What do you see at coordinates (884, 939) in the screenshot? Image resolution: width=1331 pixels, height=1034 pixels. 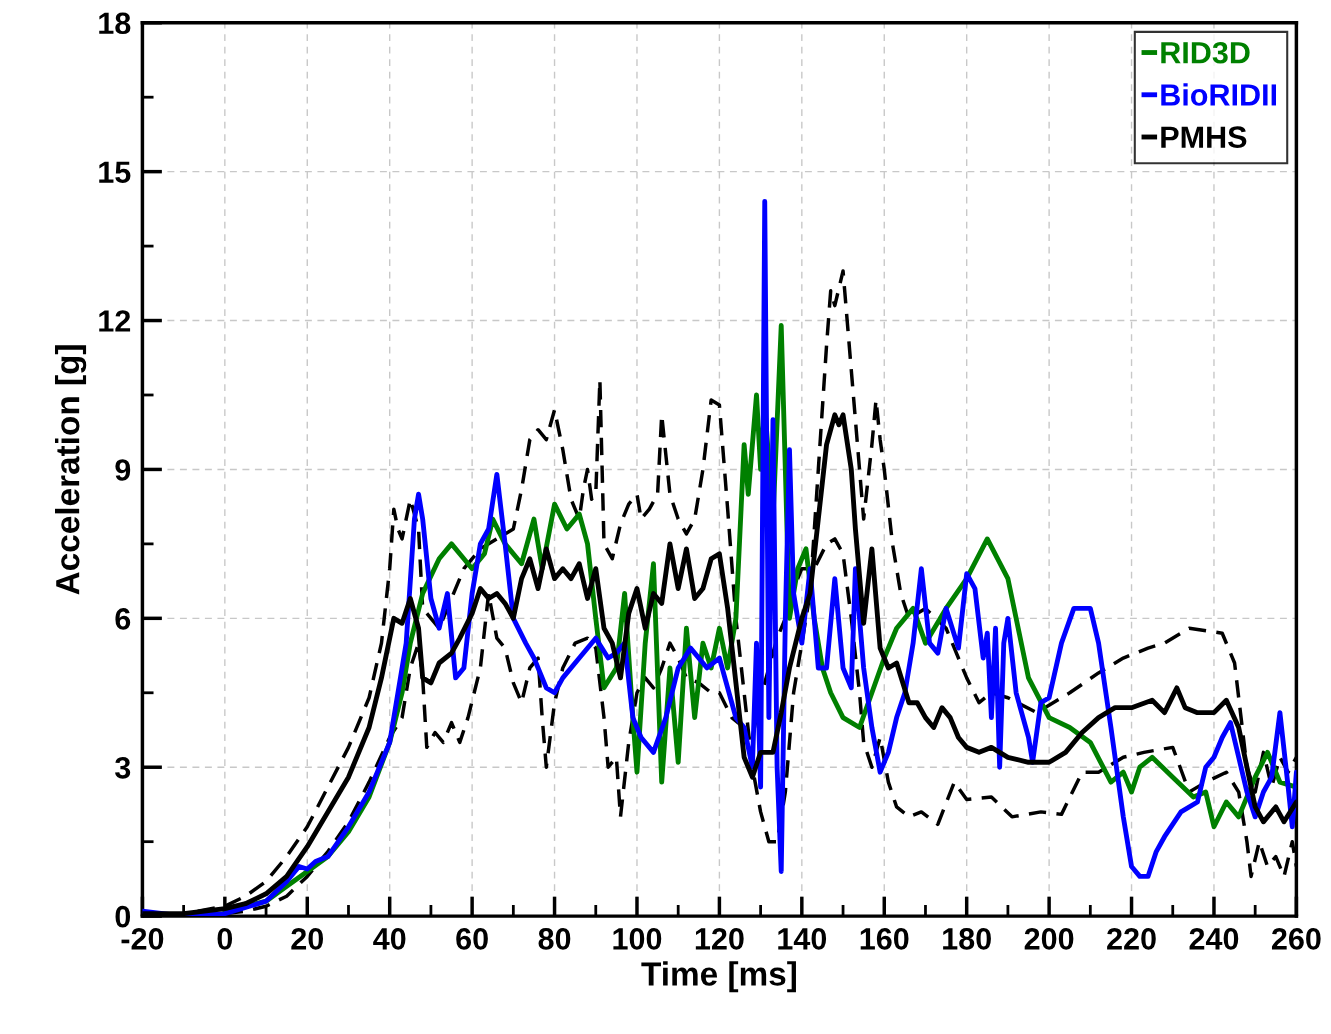 I see `x-tick-label: 160` at bounding box center [884, 939].